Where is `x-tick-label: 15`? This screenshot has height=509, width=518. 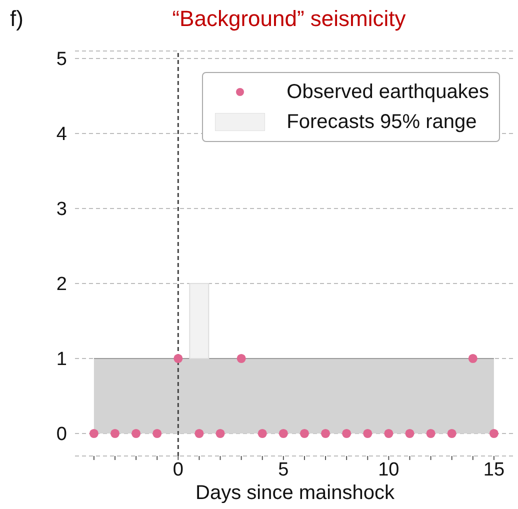
x-tick-label: 15 is located at coordinates (494, 469).